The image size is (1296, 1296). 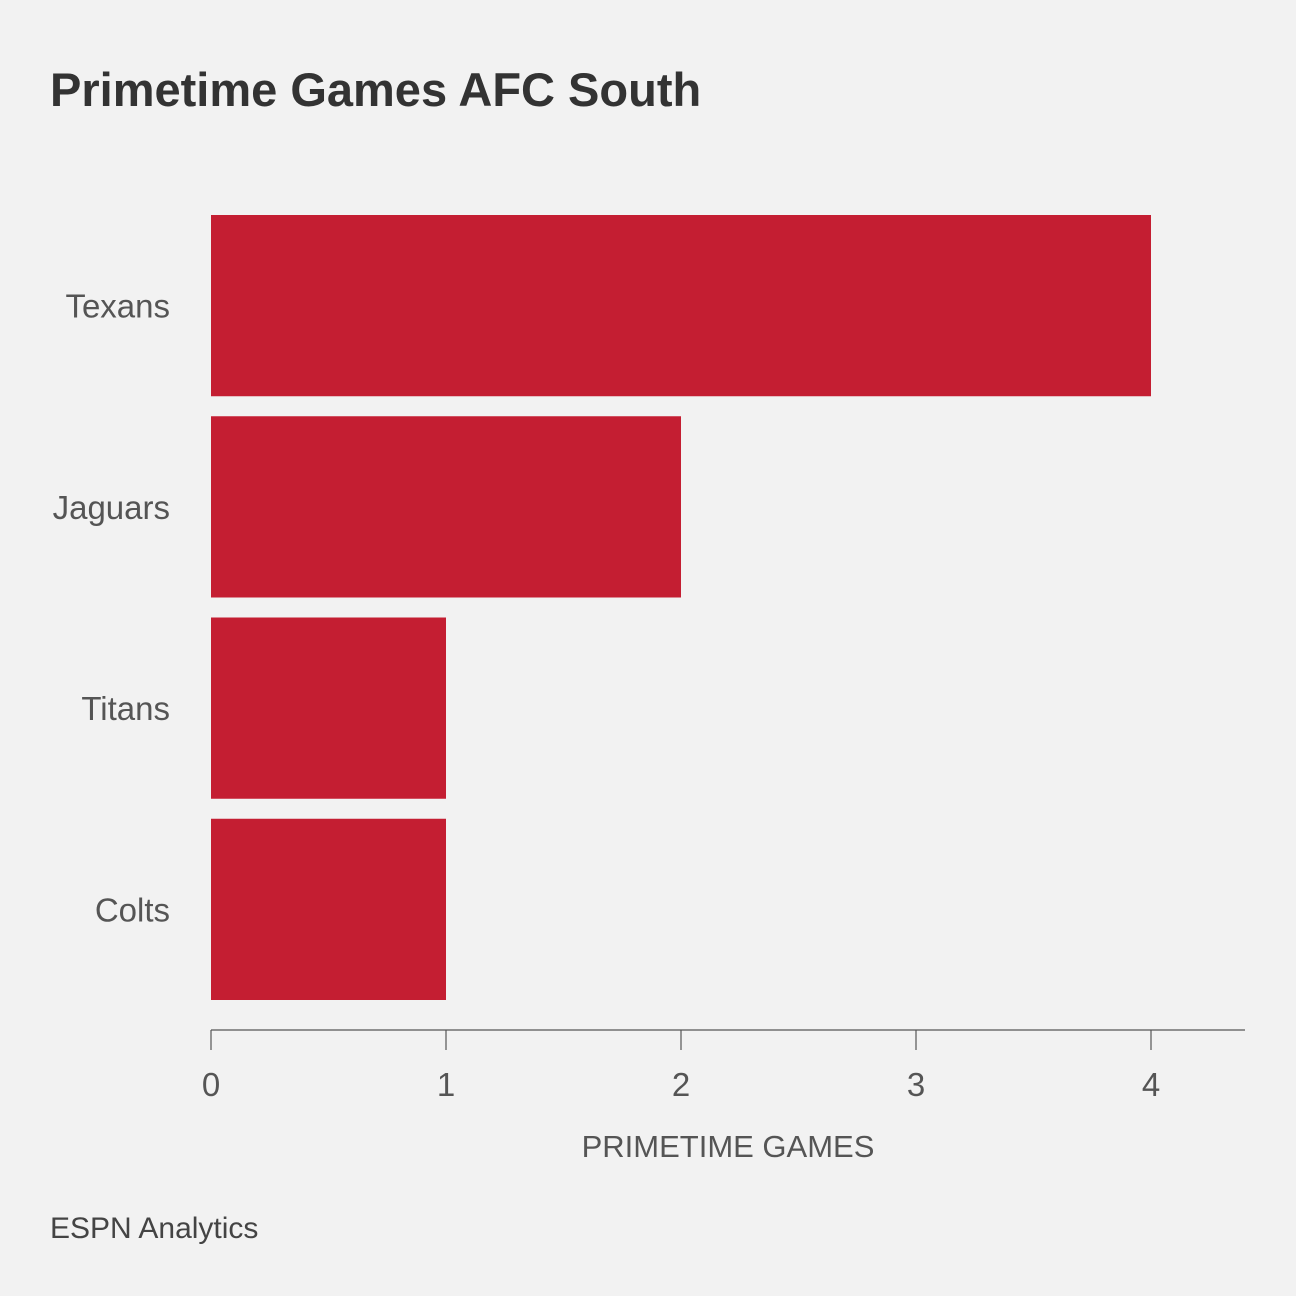 I want to click on source-credit: ESPN Analytics, so click(x=154, y=1228).